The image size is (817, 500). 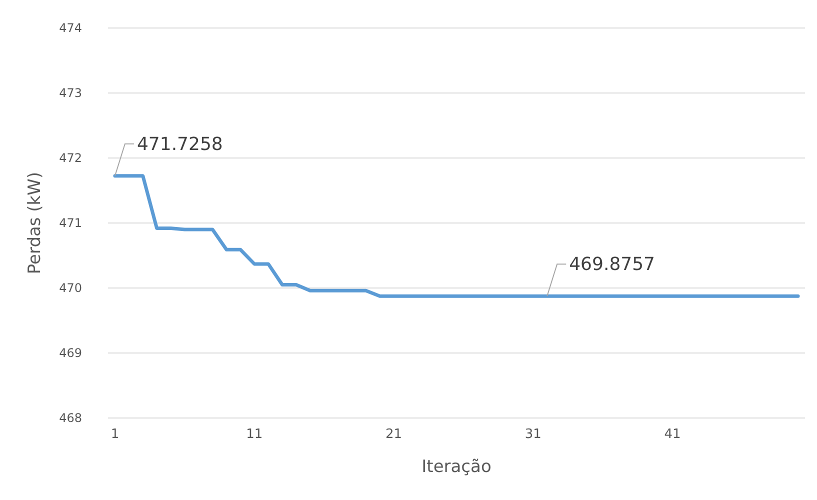 I want to click on y-axis-title: Perdas (kW), so click(x=35, y=223).